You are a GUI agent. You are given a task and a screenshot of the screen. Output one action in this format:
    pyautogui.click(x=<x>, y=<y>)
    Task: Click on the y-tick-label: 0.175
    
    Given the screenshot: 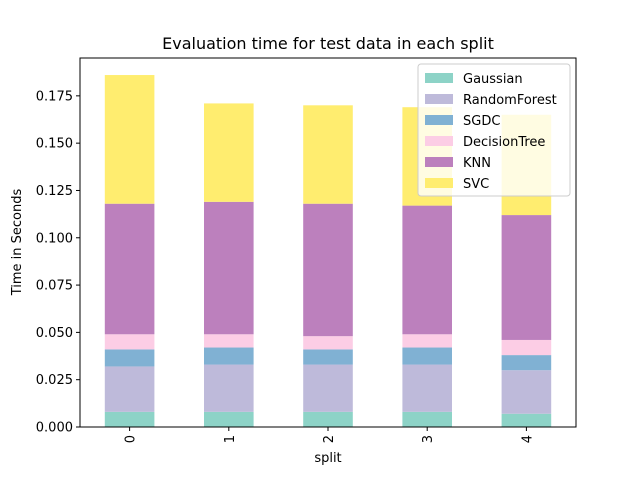 What is the action you would take?
    pyautogui.click(x=54, y=96)
    